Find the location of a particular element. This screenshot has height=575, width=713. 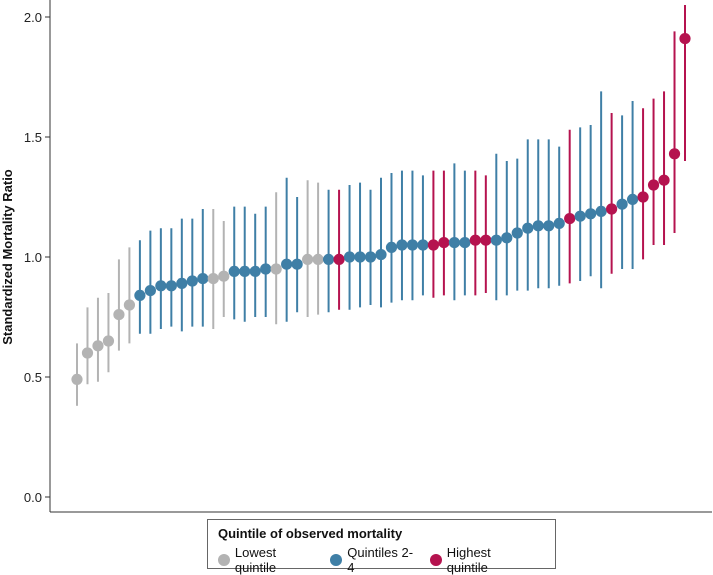

y-axis-label: Standardized Mortality Ratio is located at coordinates (7, 257).